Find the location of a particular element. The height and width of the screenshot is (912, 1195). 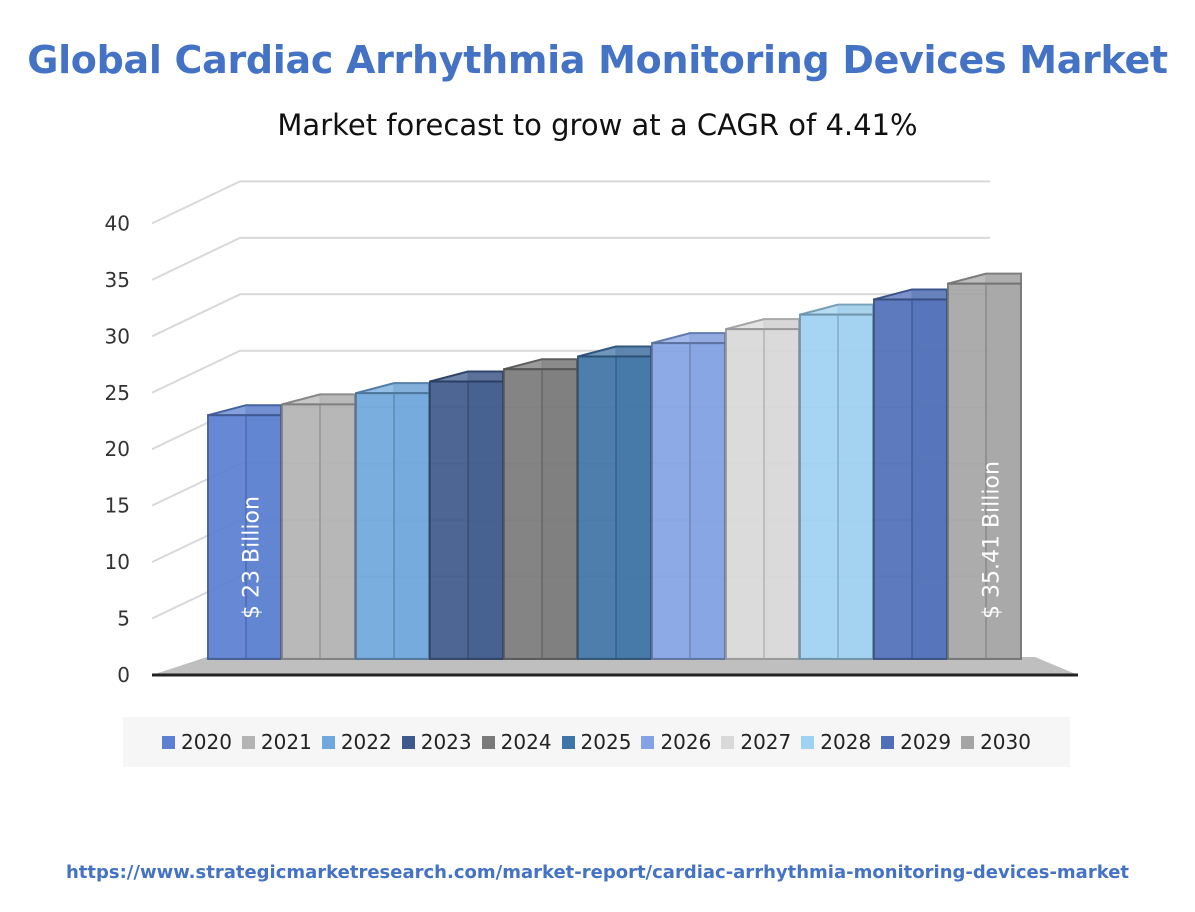

legend-item-2020: 2020 is located at coordinates (197, 742).